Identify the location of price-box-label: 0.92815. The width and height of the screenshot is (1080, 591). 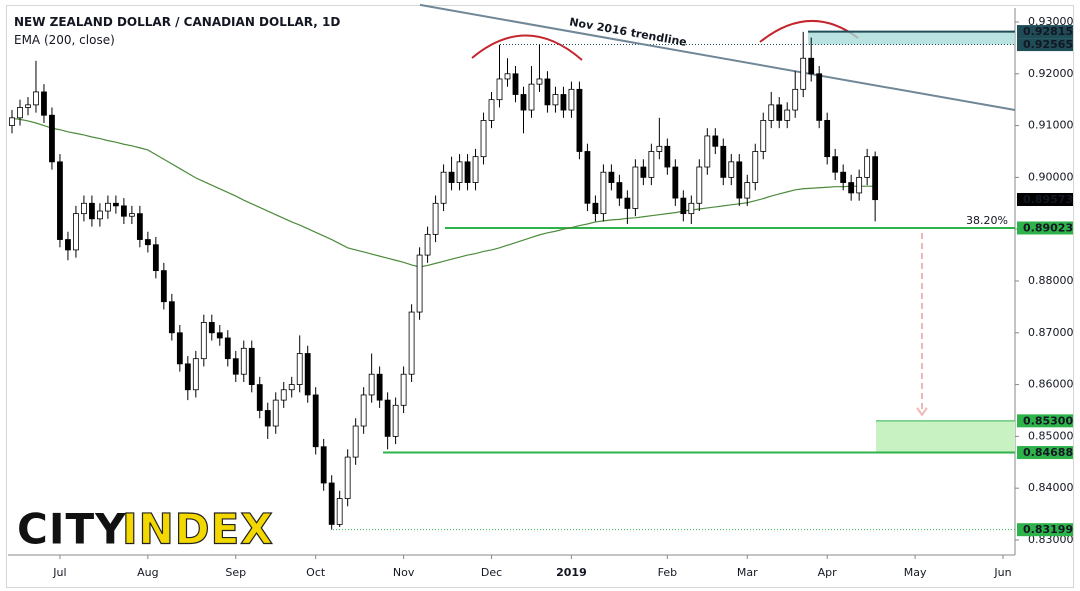
(1048, 31).